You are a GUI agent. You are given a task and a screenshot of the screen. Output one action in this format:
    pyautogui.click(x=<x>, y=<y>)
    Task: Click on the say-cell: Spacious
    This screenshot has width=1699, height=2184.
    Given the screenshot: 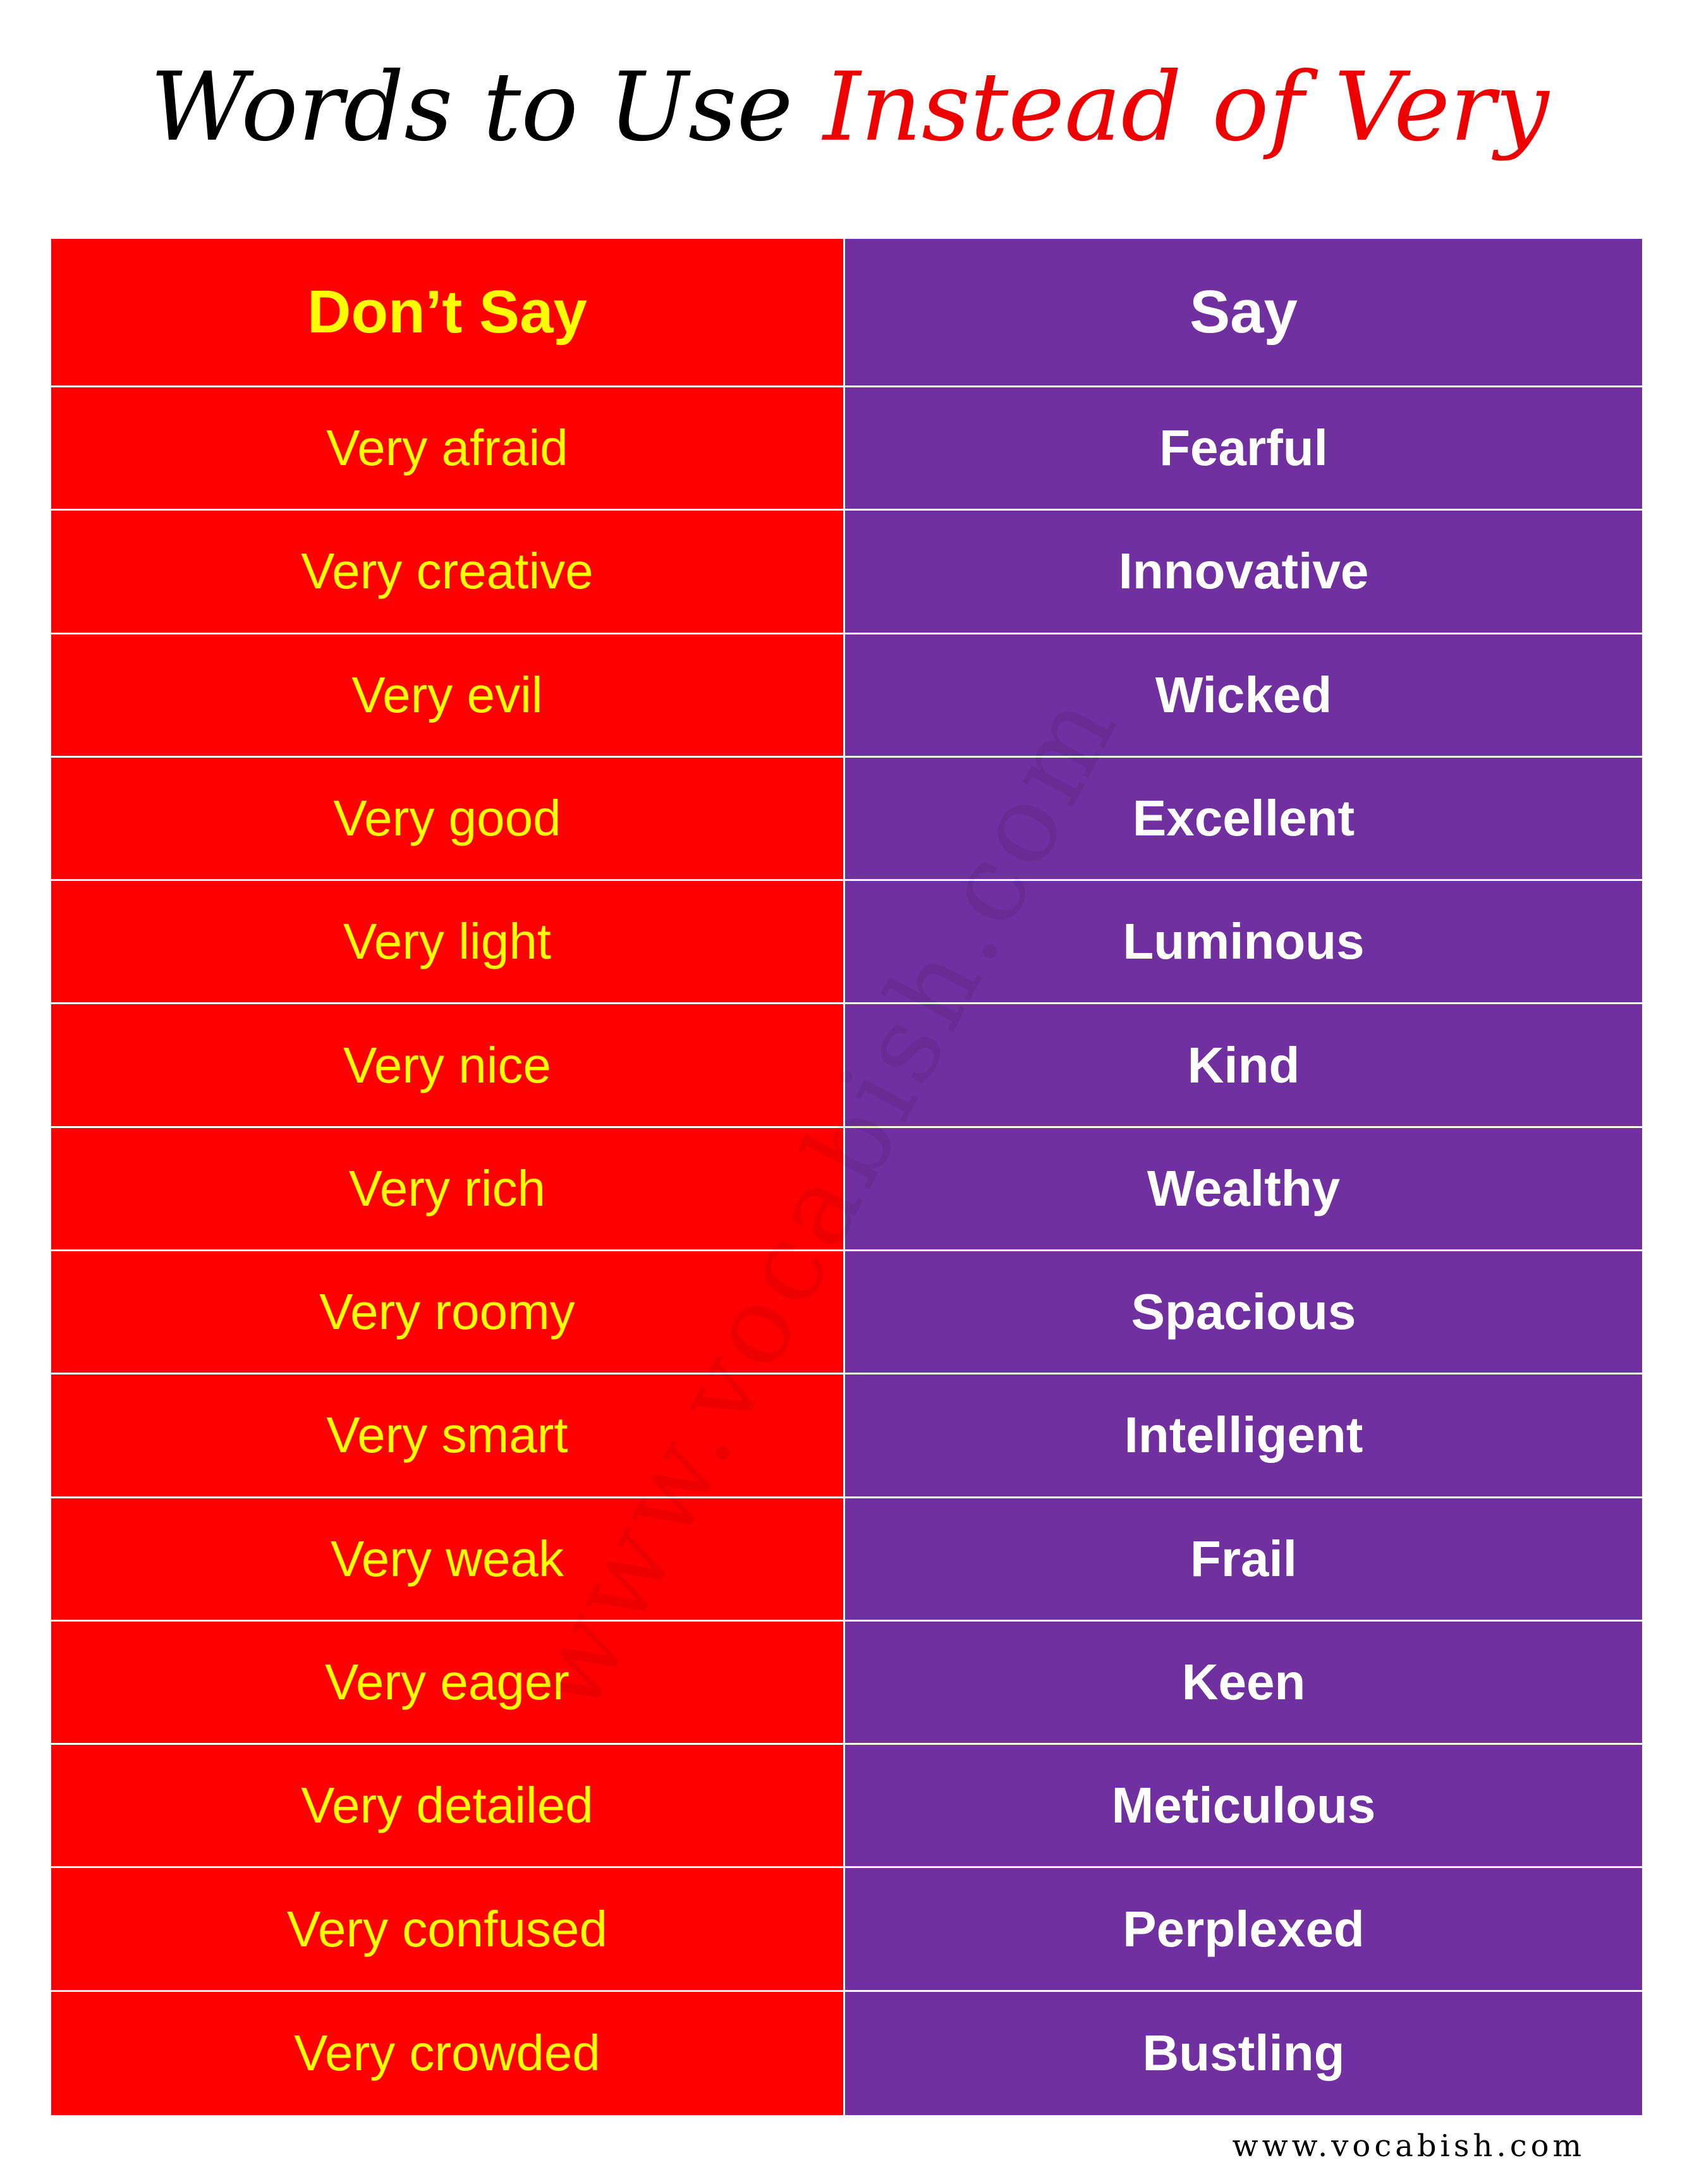 What is the action you would take?
    pyautogui.click(x=1243, y=1313)
    